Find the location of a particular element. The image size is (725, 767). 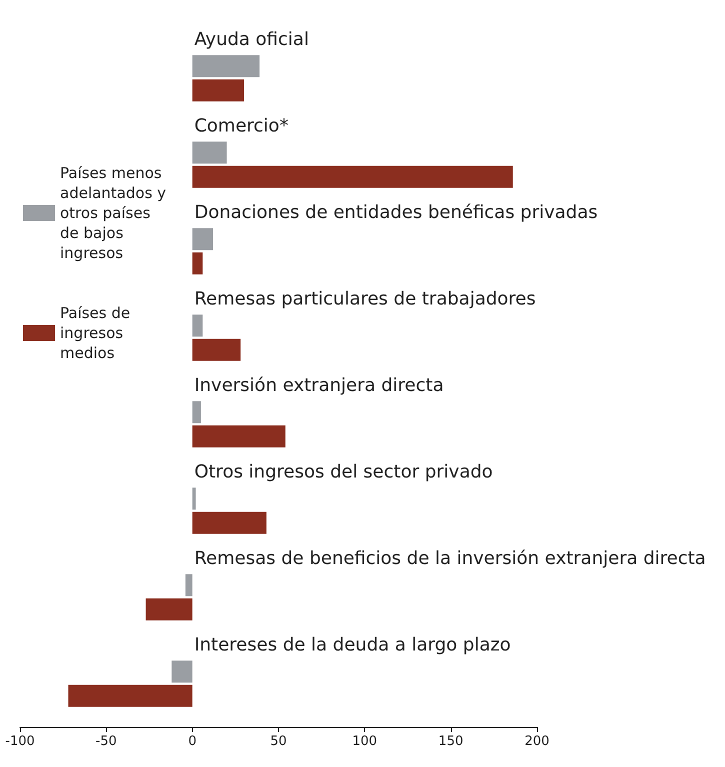

x-tick-label: 150 is located at coordinates (451, 741).